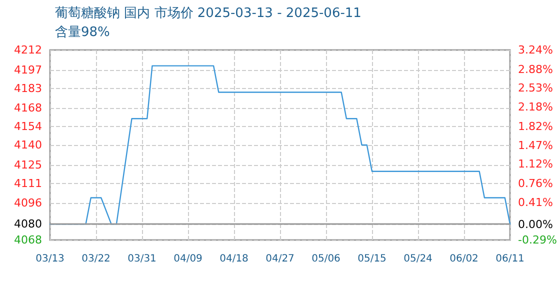 This screenshot has width=560, height=300. I want to click on y2-tick-label: 2.53%, so click(535, 88).